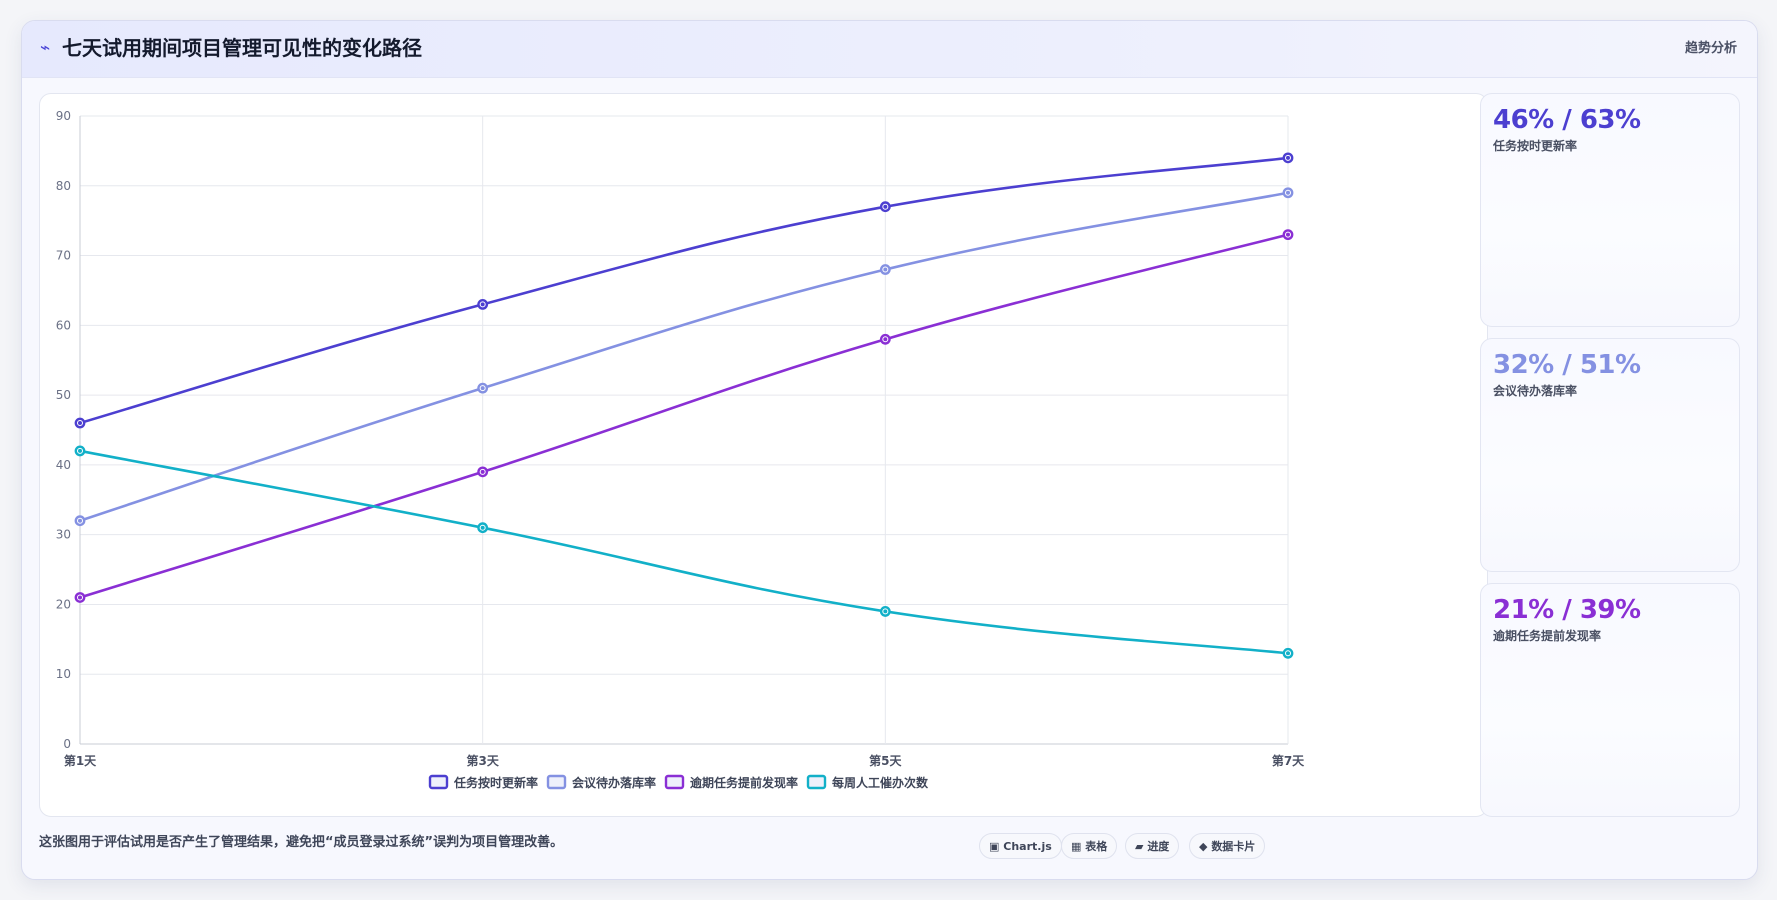  Describe the element at coordinates (994, 846) in the screenshot. I see `square-icon: ▣` at that location.